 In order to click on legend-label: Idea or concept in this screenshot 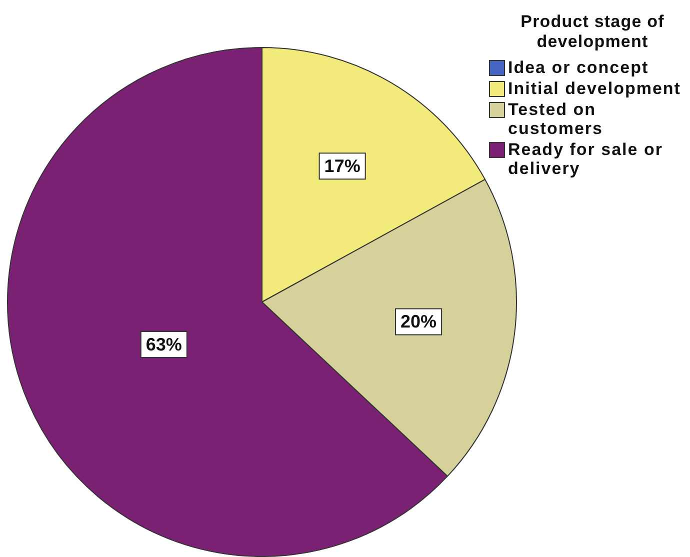, I will do `click(579, 67)`.